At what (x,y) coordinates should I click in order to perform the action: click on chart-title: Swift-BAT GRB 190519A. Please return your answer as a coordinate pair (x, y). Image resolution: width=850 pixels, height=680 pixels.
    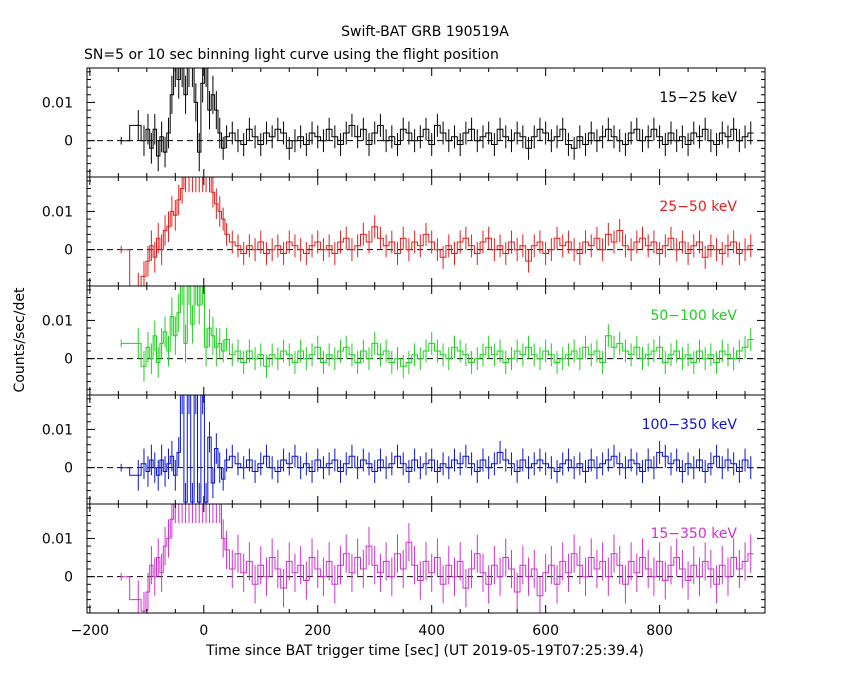
    Looking at the image, I should click on (425, 32).